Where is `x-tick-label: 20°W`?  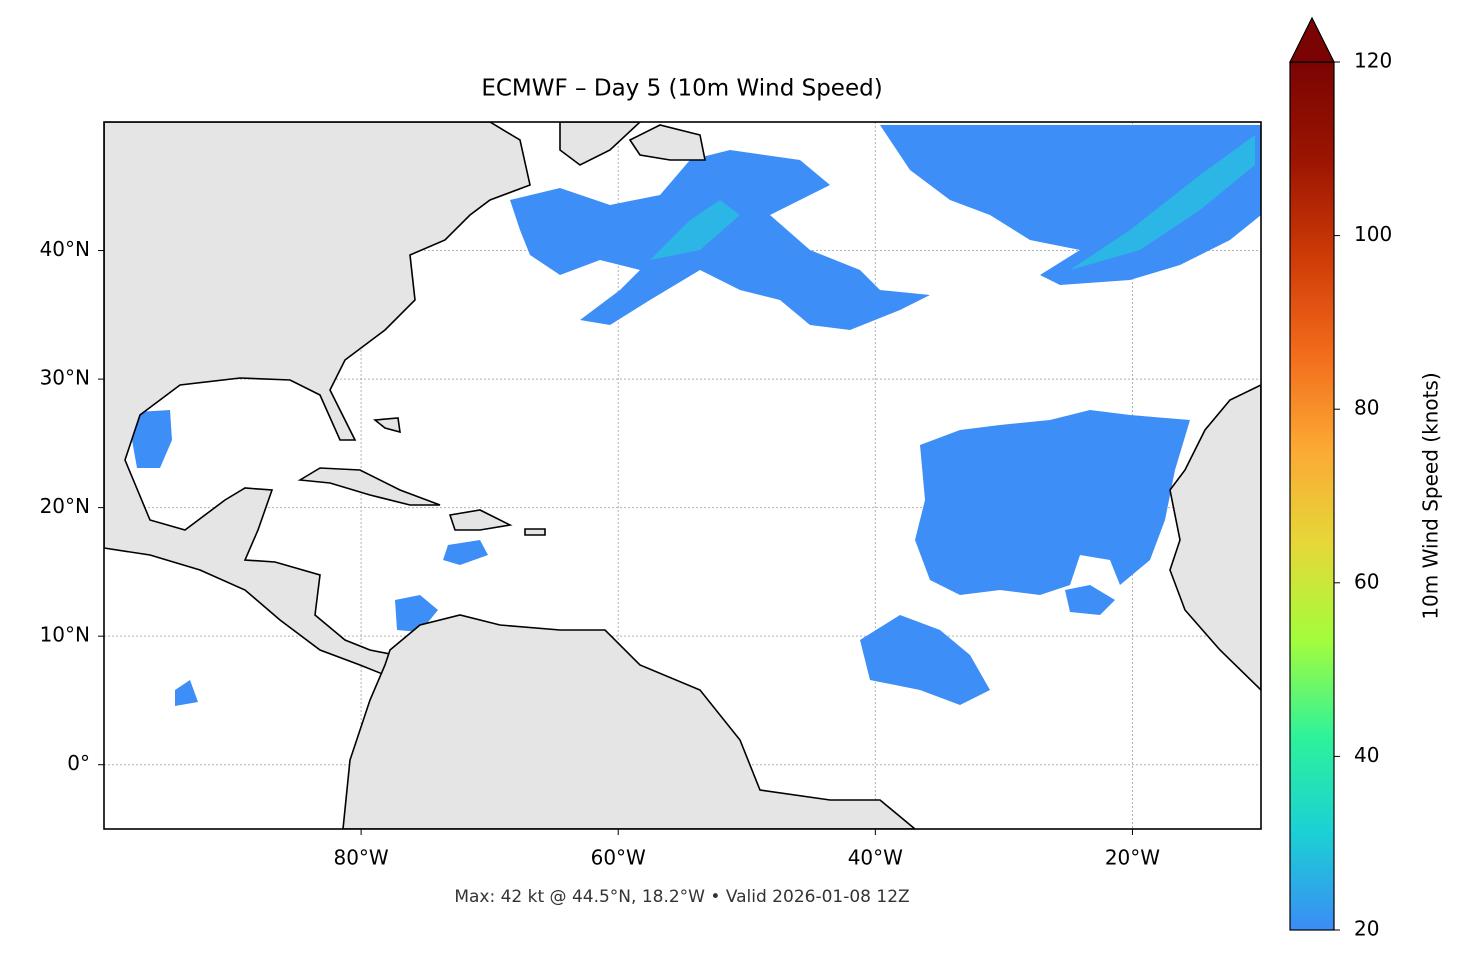
x-tick-label: 20°W is located at coordinates (1132, 858).